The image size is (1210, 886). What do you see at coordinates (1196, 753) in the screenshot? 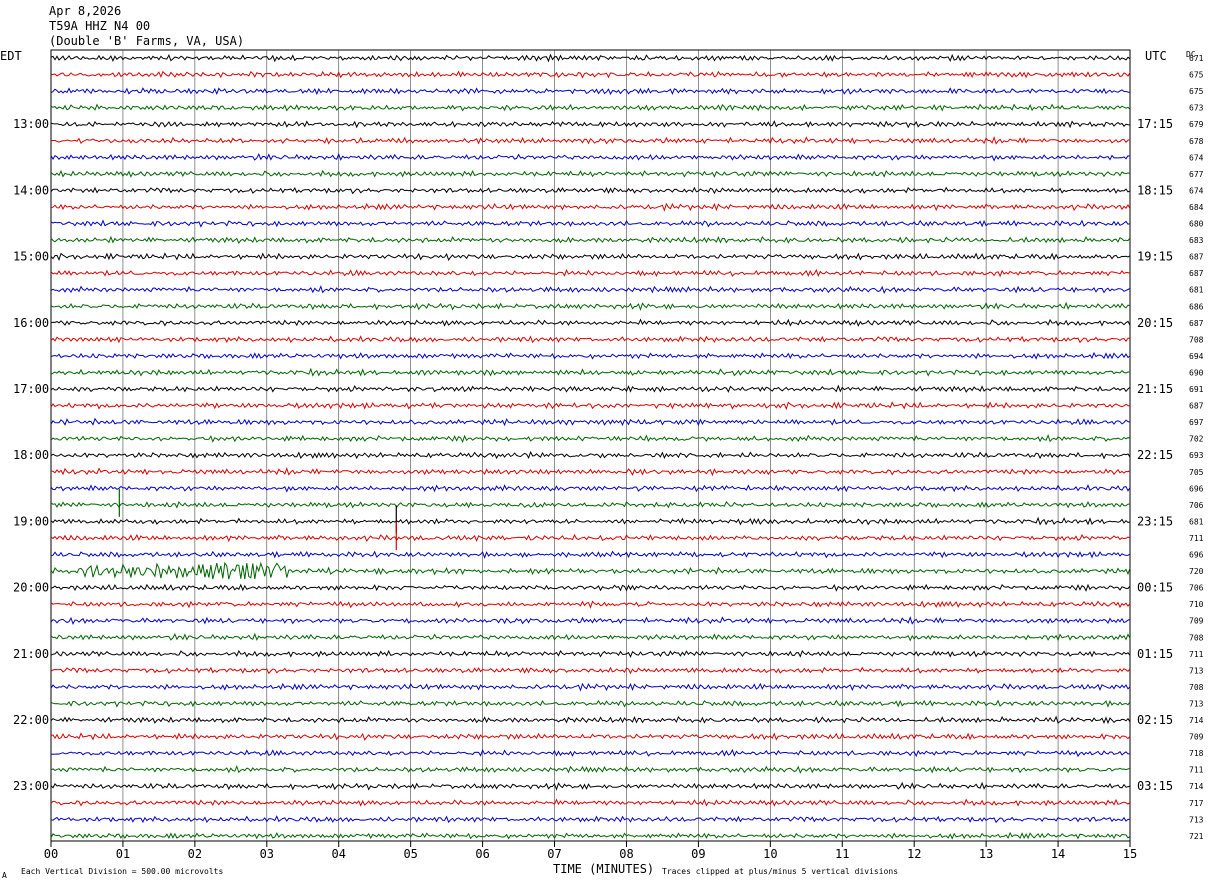
I see `dc-offset-label: 718` at bounding box center [1196, 753].